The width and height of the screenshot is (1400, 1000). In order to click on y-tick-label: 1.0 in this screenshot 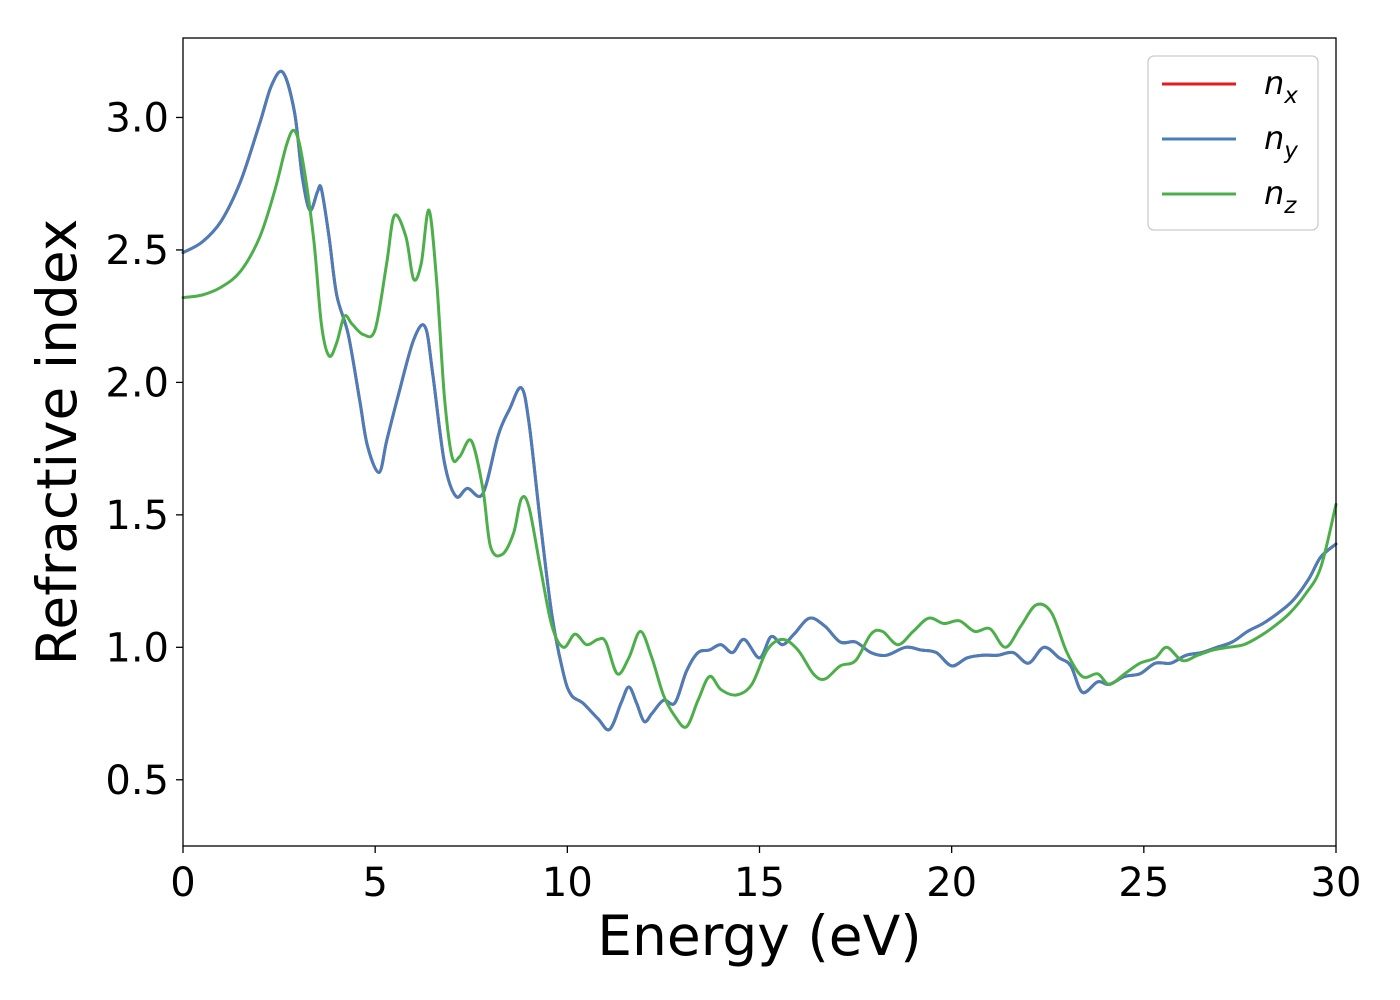, I will do `click(137, 648)`.